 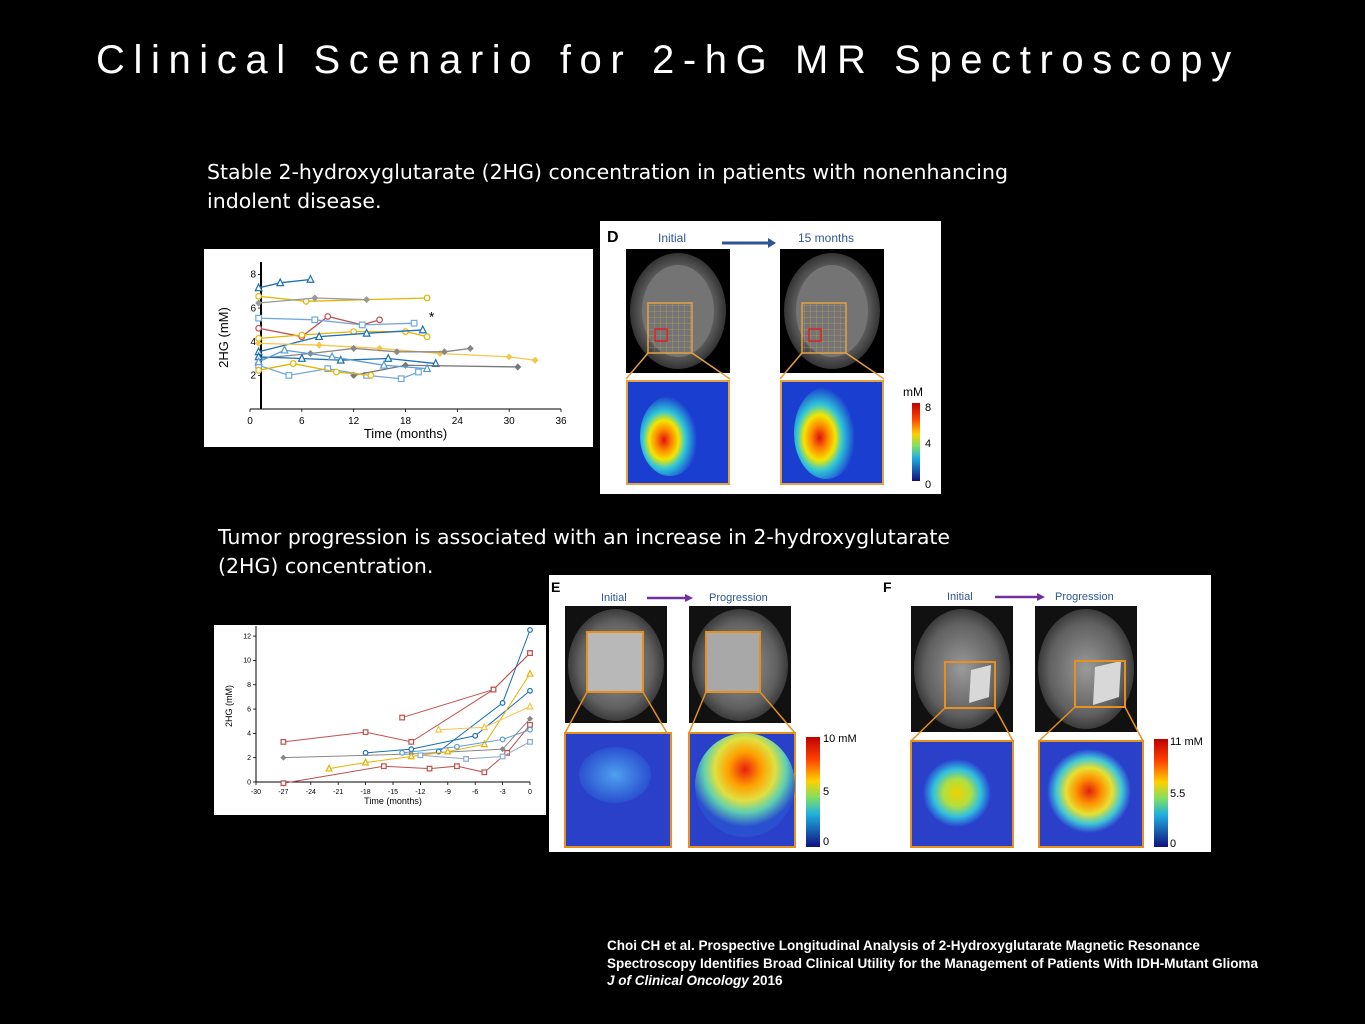 I want to click on panel-d-mrs-images: D Initial 15 months mM 8 4 0, so click(x=769, y=360).